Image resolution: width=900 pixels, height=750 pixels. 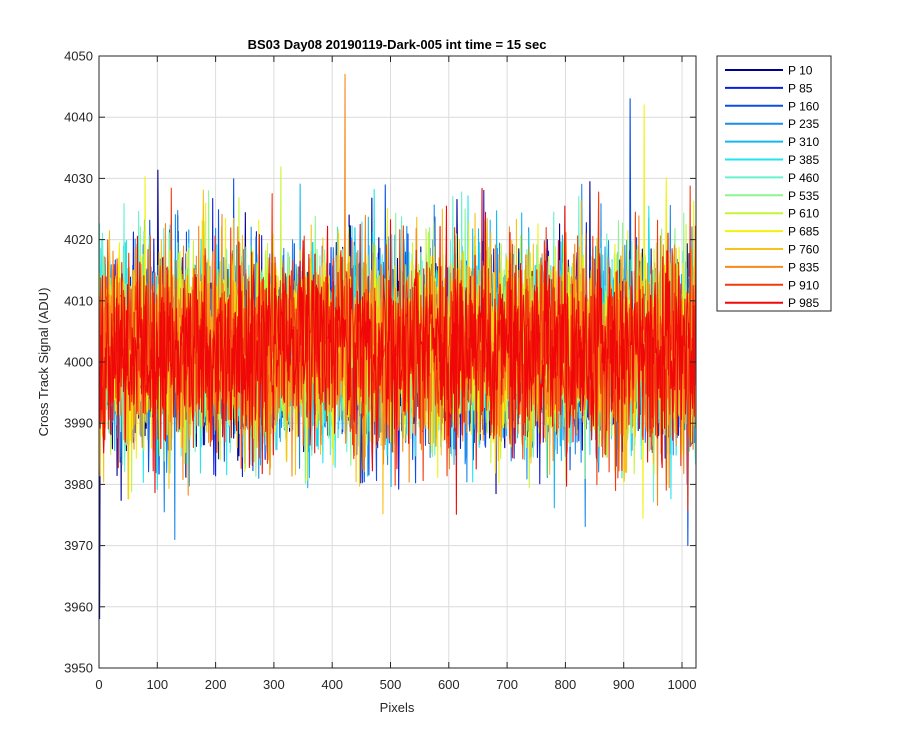 I want to click on legend-label: P 85, so click(x=800, y=88).